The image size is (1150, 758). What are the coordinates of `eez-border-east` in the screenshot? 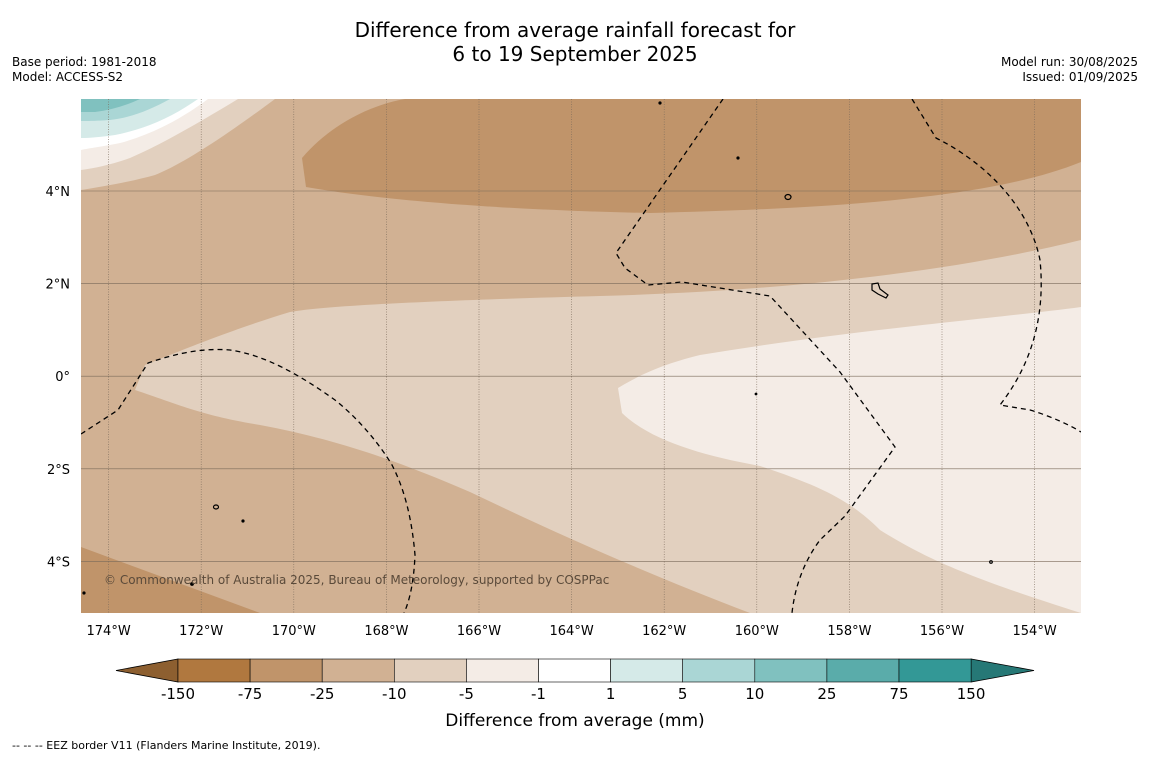 It's located at (996, 266).